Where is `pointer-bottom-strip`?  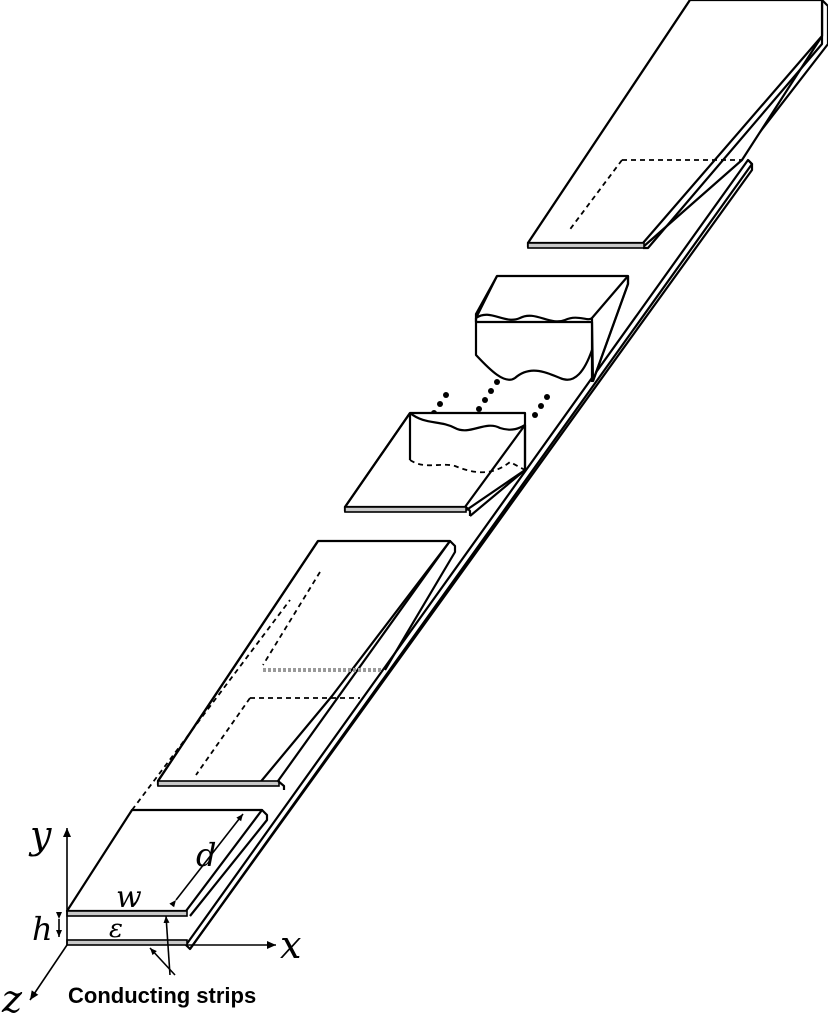 pointer-bottom-strip is located at coordinates (162, 961).